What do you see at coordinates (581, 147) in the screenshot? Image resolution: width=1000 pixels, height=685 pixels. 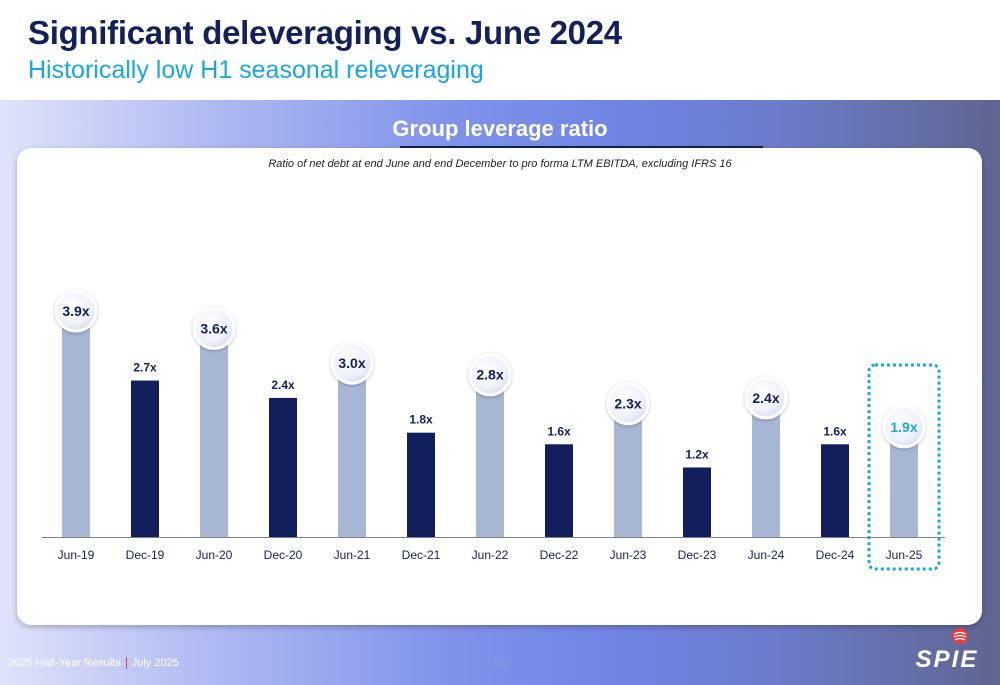 I see `title-underline` at bounding box center [581, 147].